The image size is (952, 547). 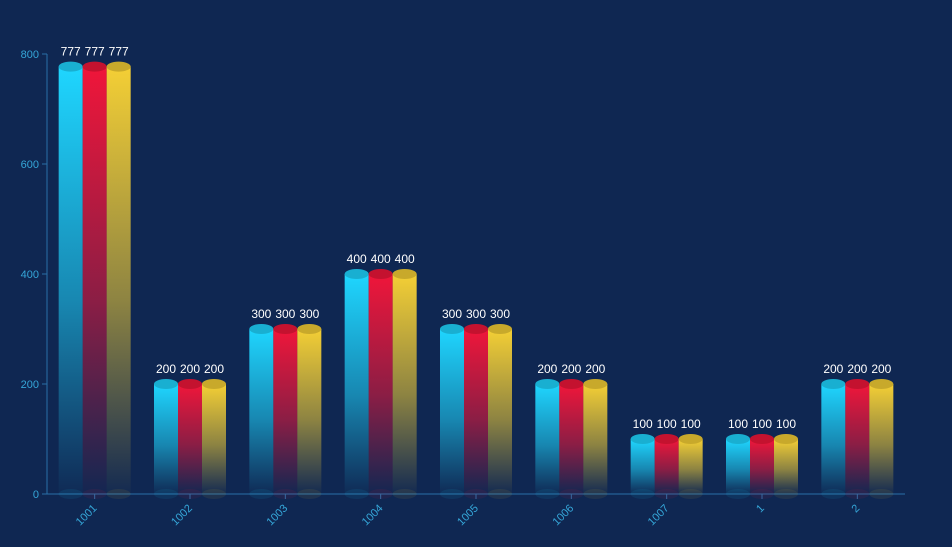 What do you see at coordinates (277, 515) in the screenshot?
I see `x-tick-label: 1003` at bounding box center [277, 515].